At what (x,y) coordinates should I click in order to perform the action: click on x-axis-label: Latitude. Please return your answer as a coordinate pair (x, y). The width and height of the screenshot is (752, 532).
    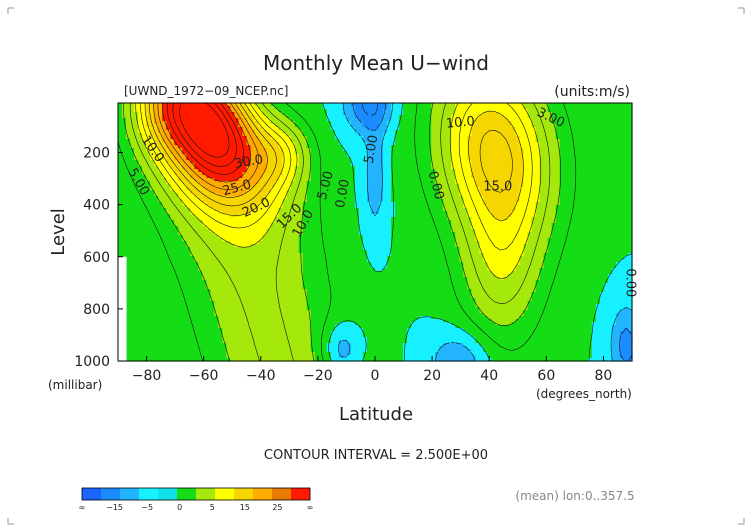
    Looking at the image, I should click on (376, 414).